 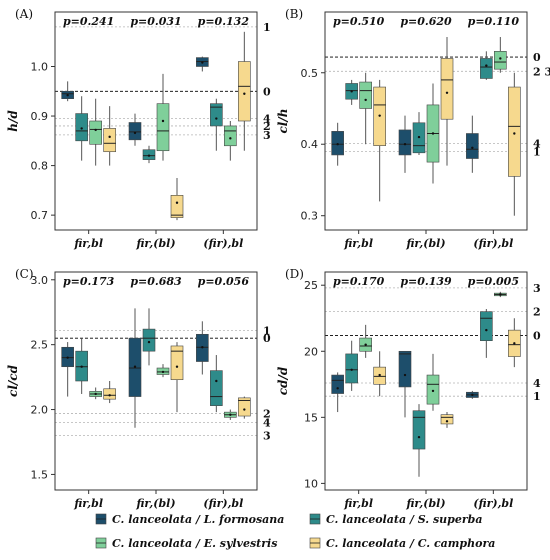 What do you see at coordinates (89, 281) in the screenshot?
I see `p-value: p=0.173` at bounding box center [89, 281].